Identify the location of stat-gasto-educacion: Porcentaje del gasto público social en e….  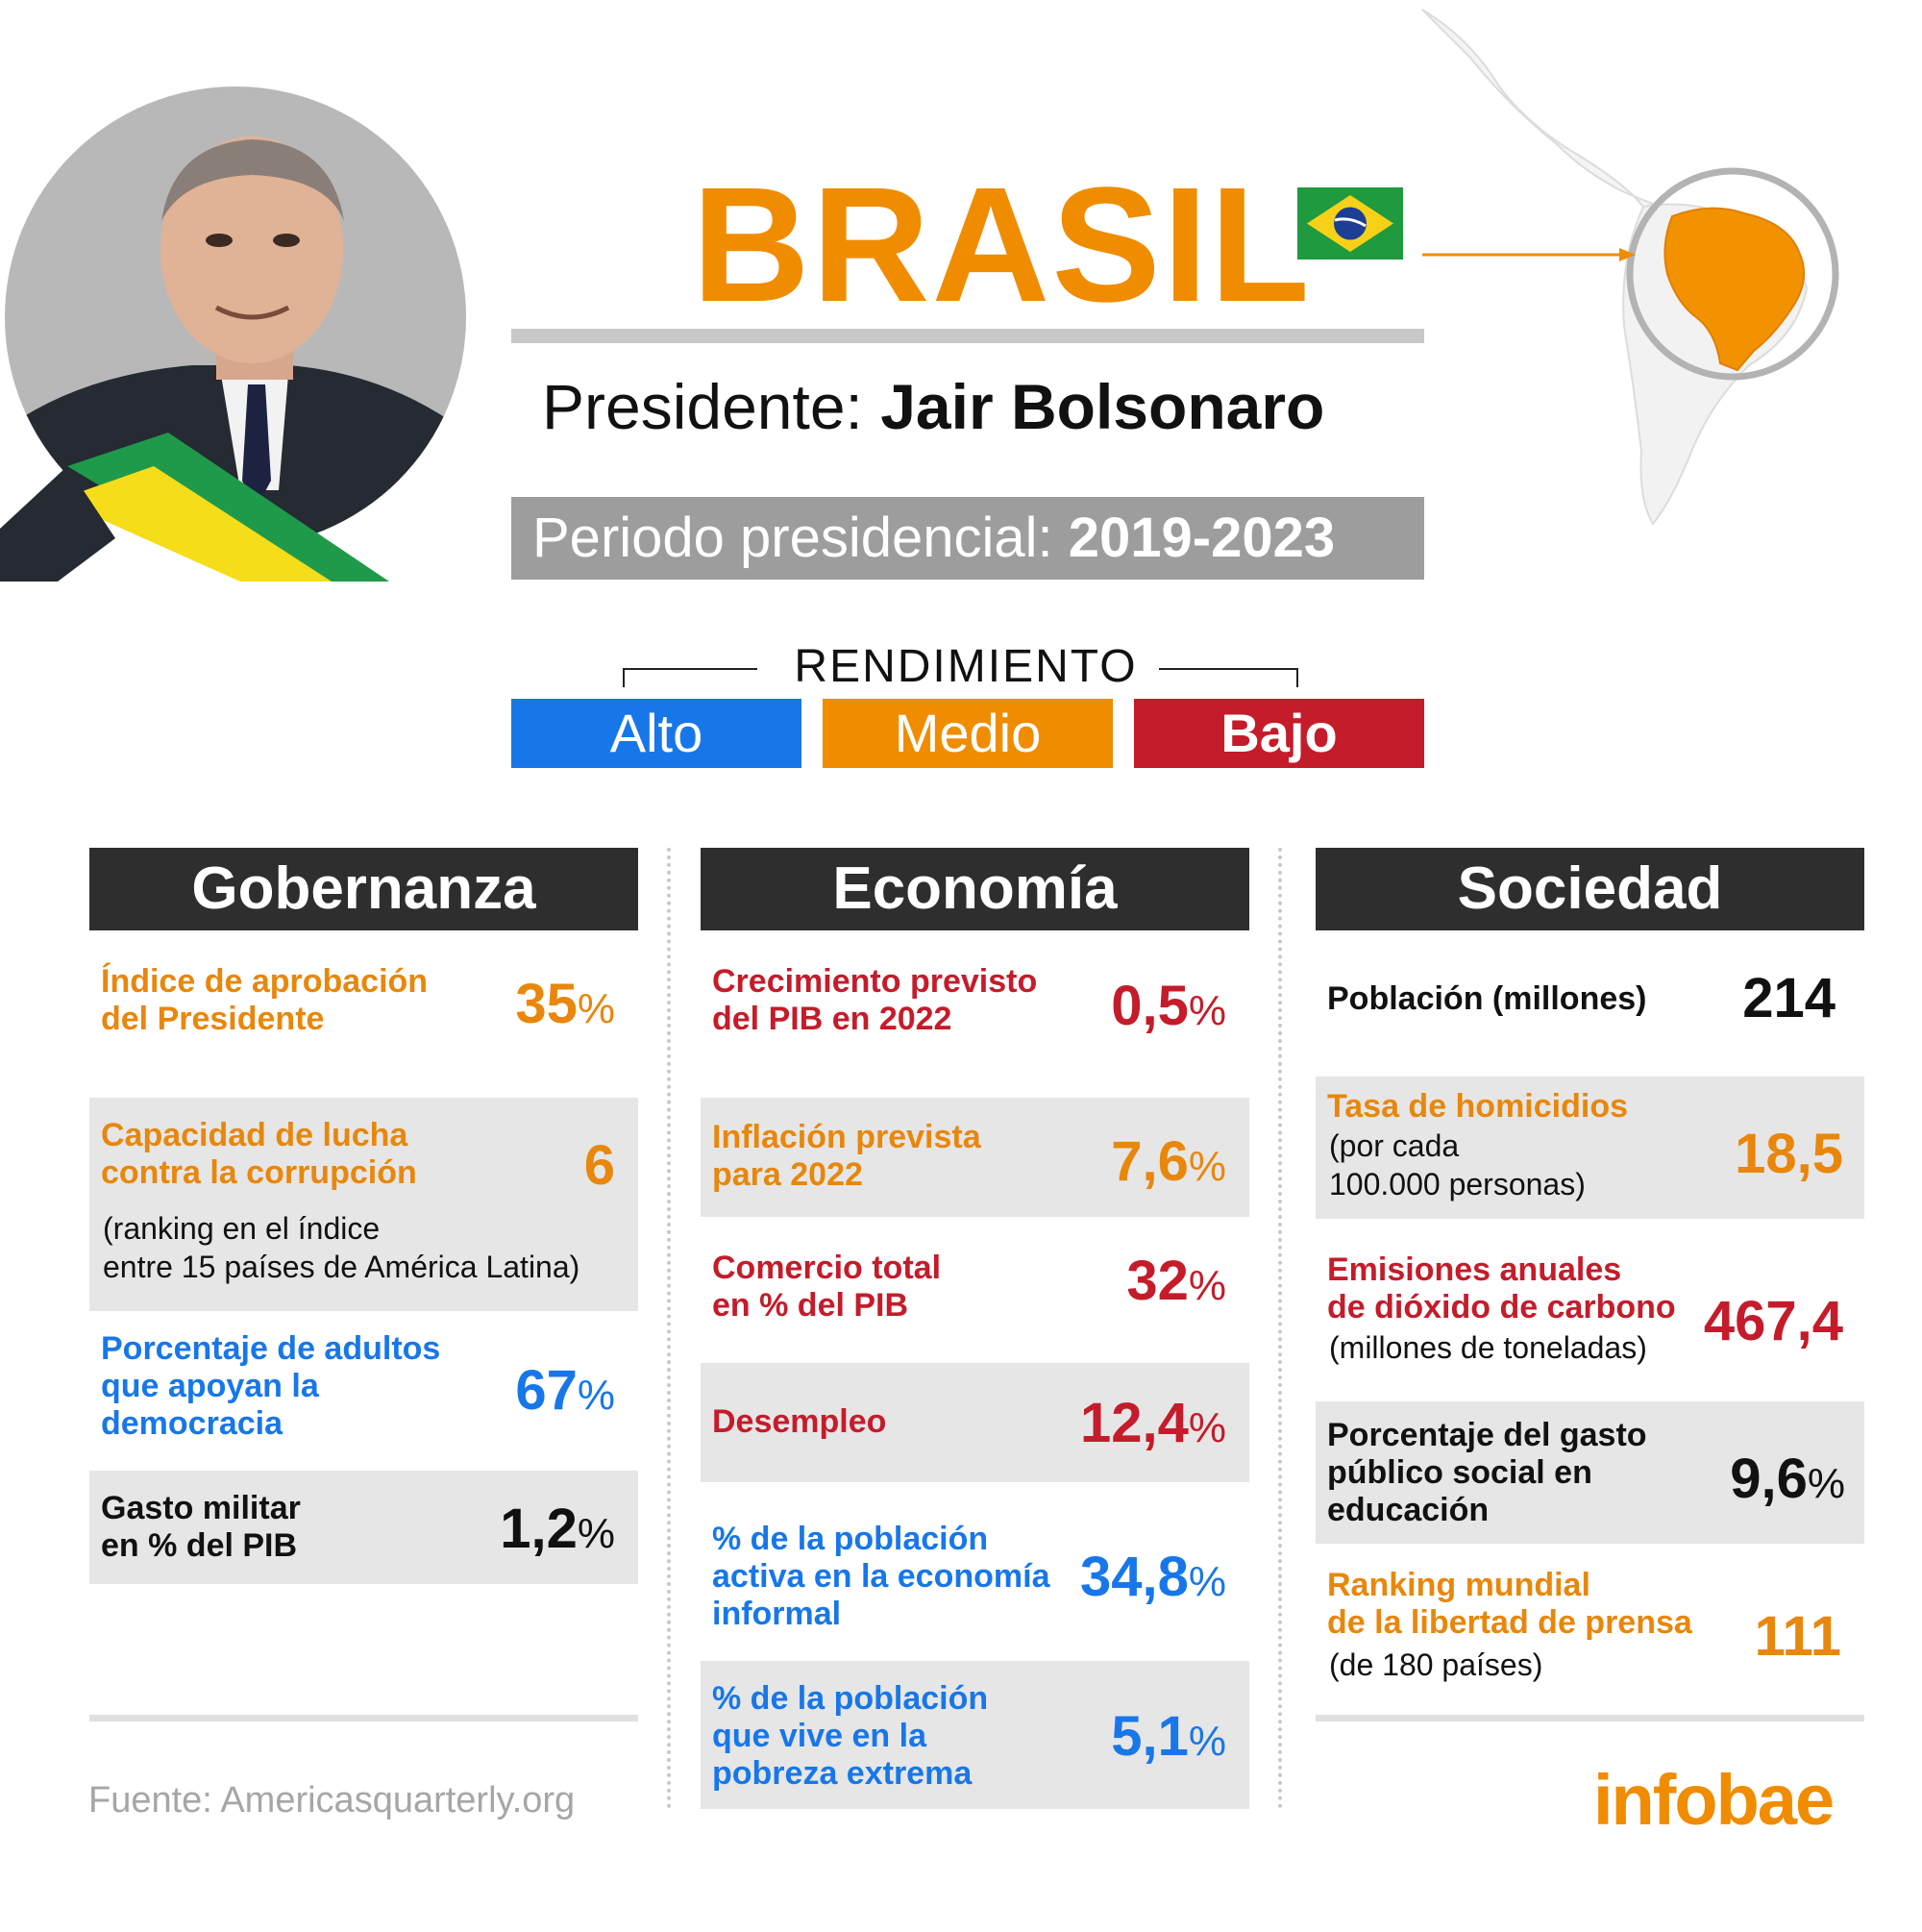
(1590, 1473).